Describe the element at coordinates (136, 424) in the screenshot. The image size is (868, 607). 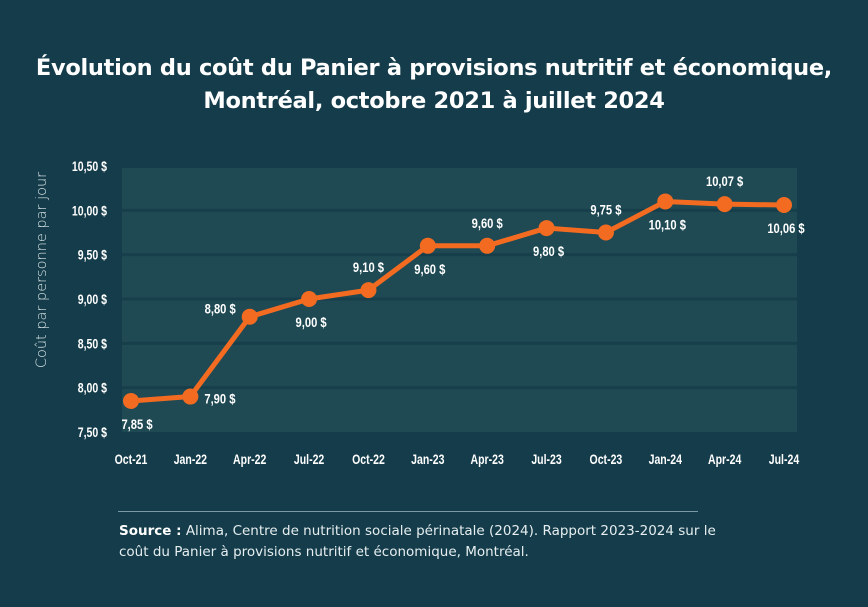
I see `data-label: 7,85 $` at that location.